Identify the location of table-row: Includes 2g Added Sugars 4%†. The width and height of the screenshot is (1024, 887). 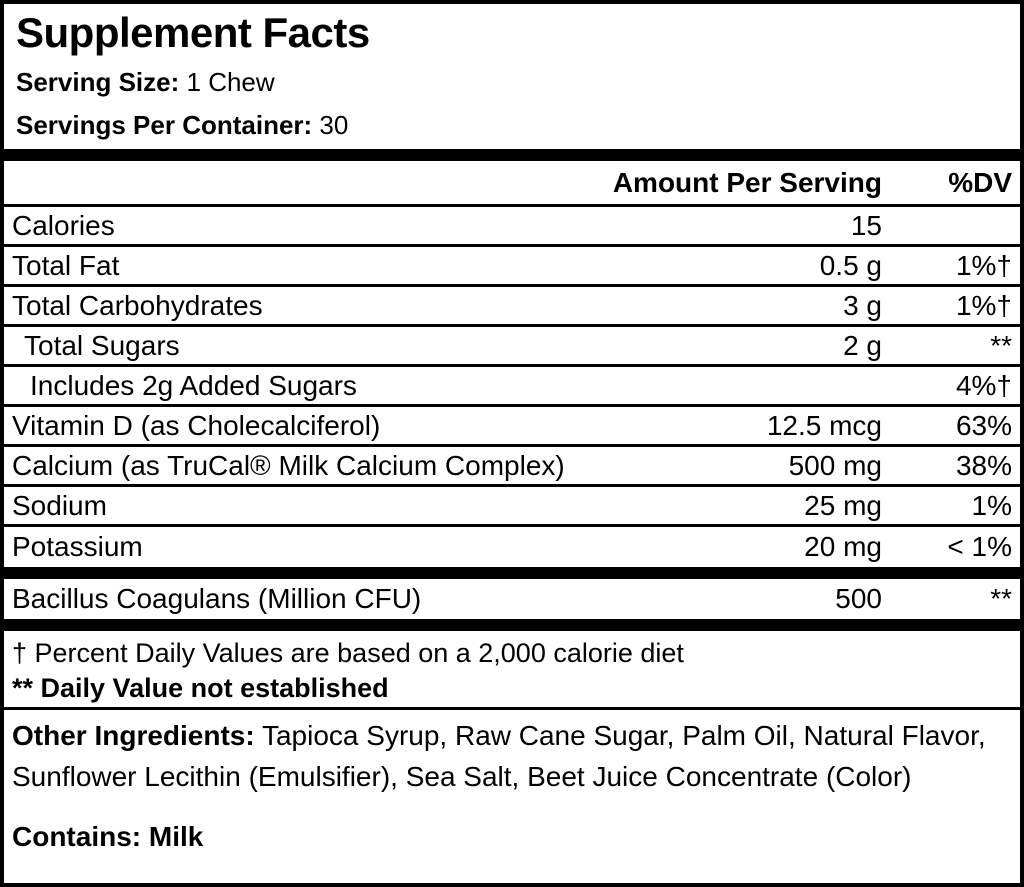
(512, 387).